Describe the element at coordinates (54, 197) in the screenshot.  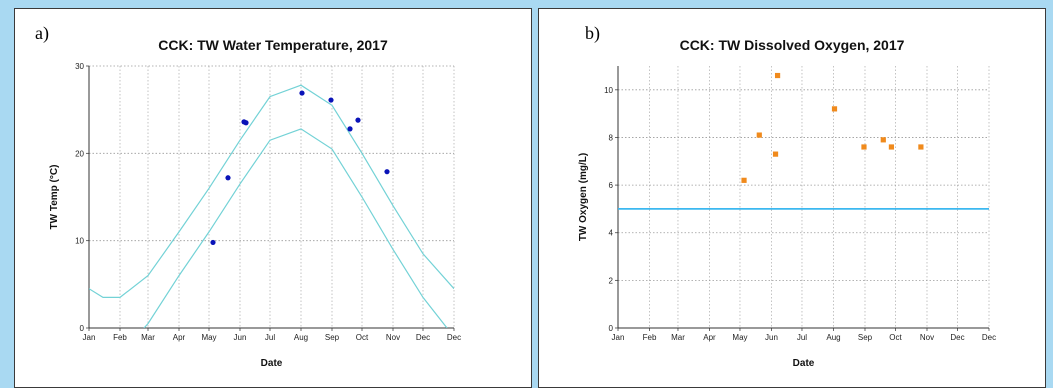
I see `y-axis-title: TW Temp (°C)` at that location.